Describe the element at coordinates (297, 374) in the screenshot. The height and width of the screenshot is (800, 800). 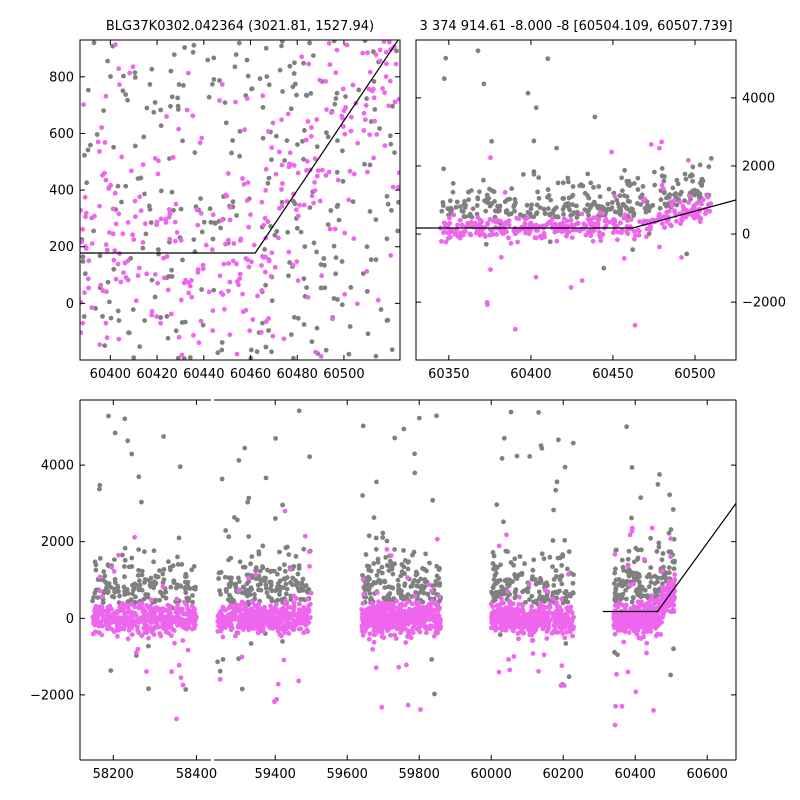
I see `x-tick-label: 60480` at that location.